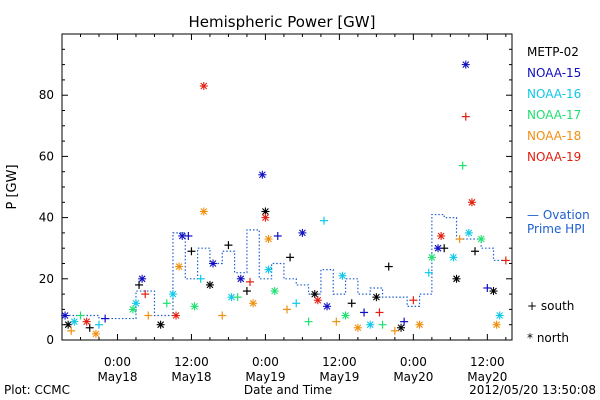 This screenshot has height=400, width=600. I want to click on legend-item: NOAA-19, so click(554, 157).